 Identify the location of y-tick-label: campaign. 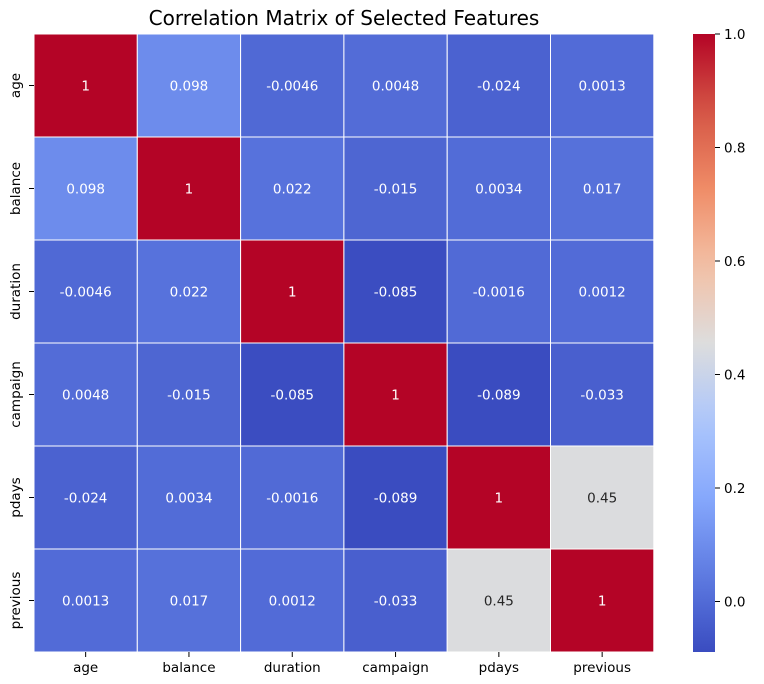
(16, 394).